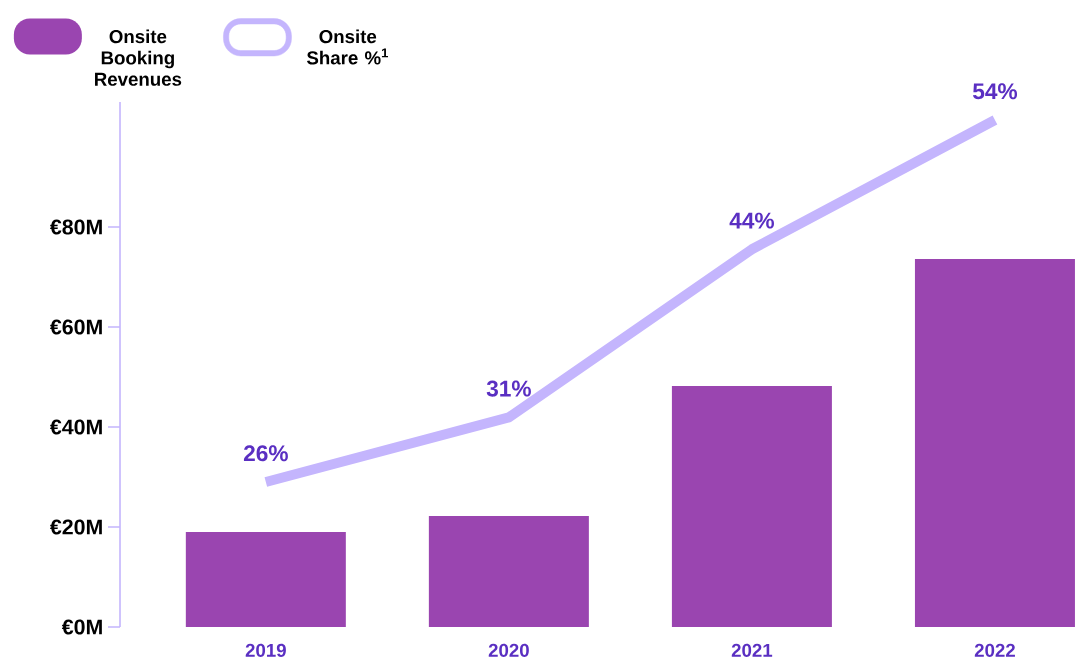 This screenshot has height=669, width=1080. I want to click on y-tick-label: €60M, so click(76, 327).